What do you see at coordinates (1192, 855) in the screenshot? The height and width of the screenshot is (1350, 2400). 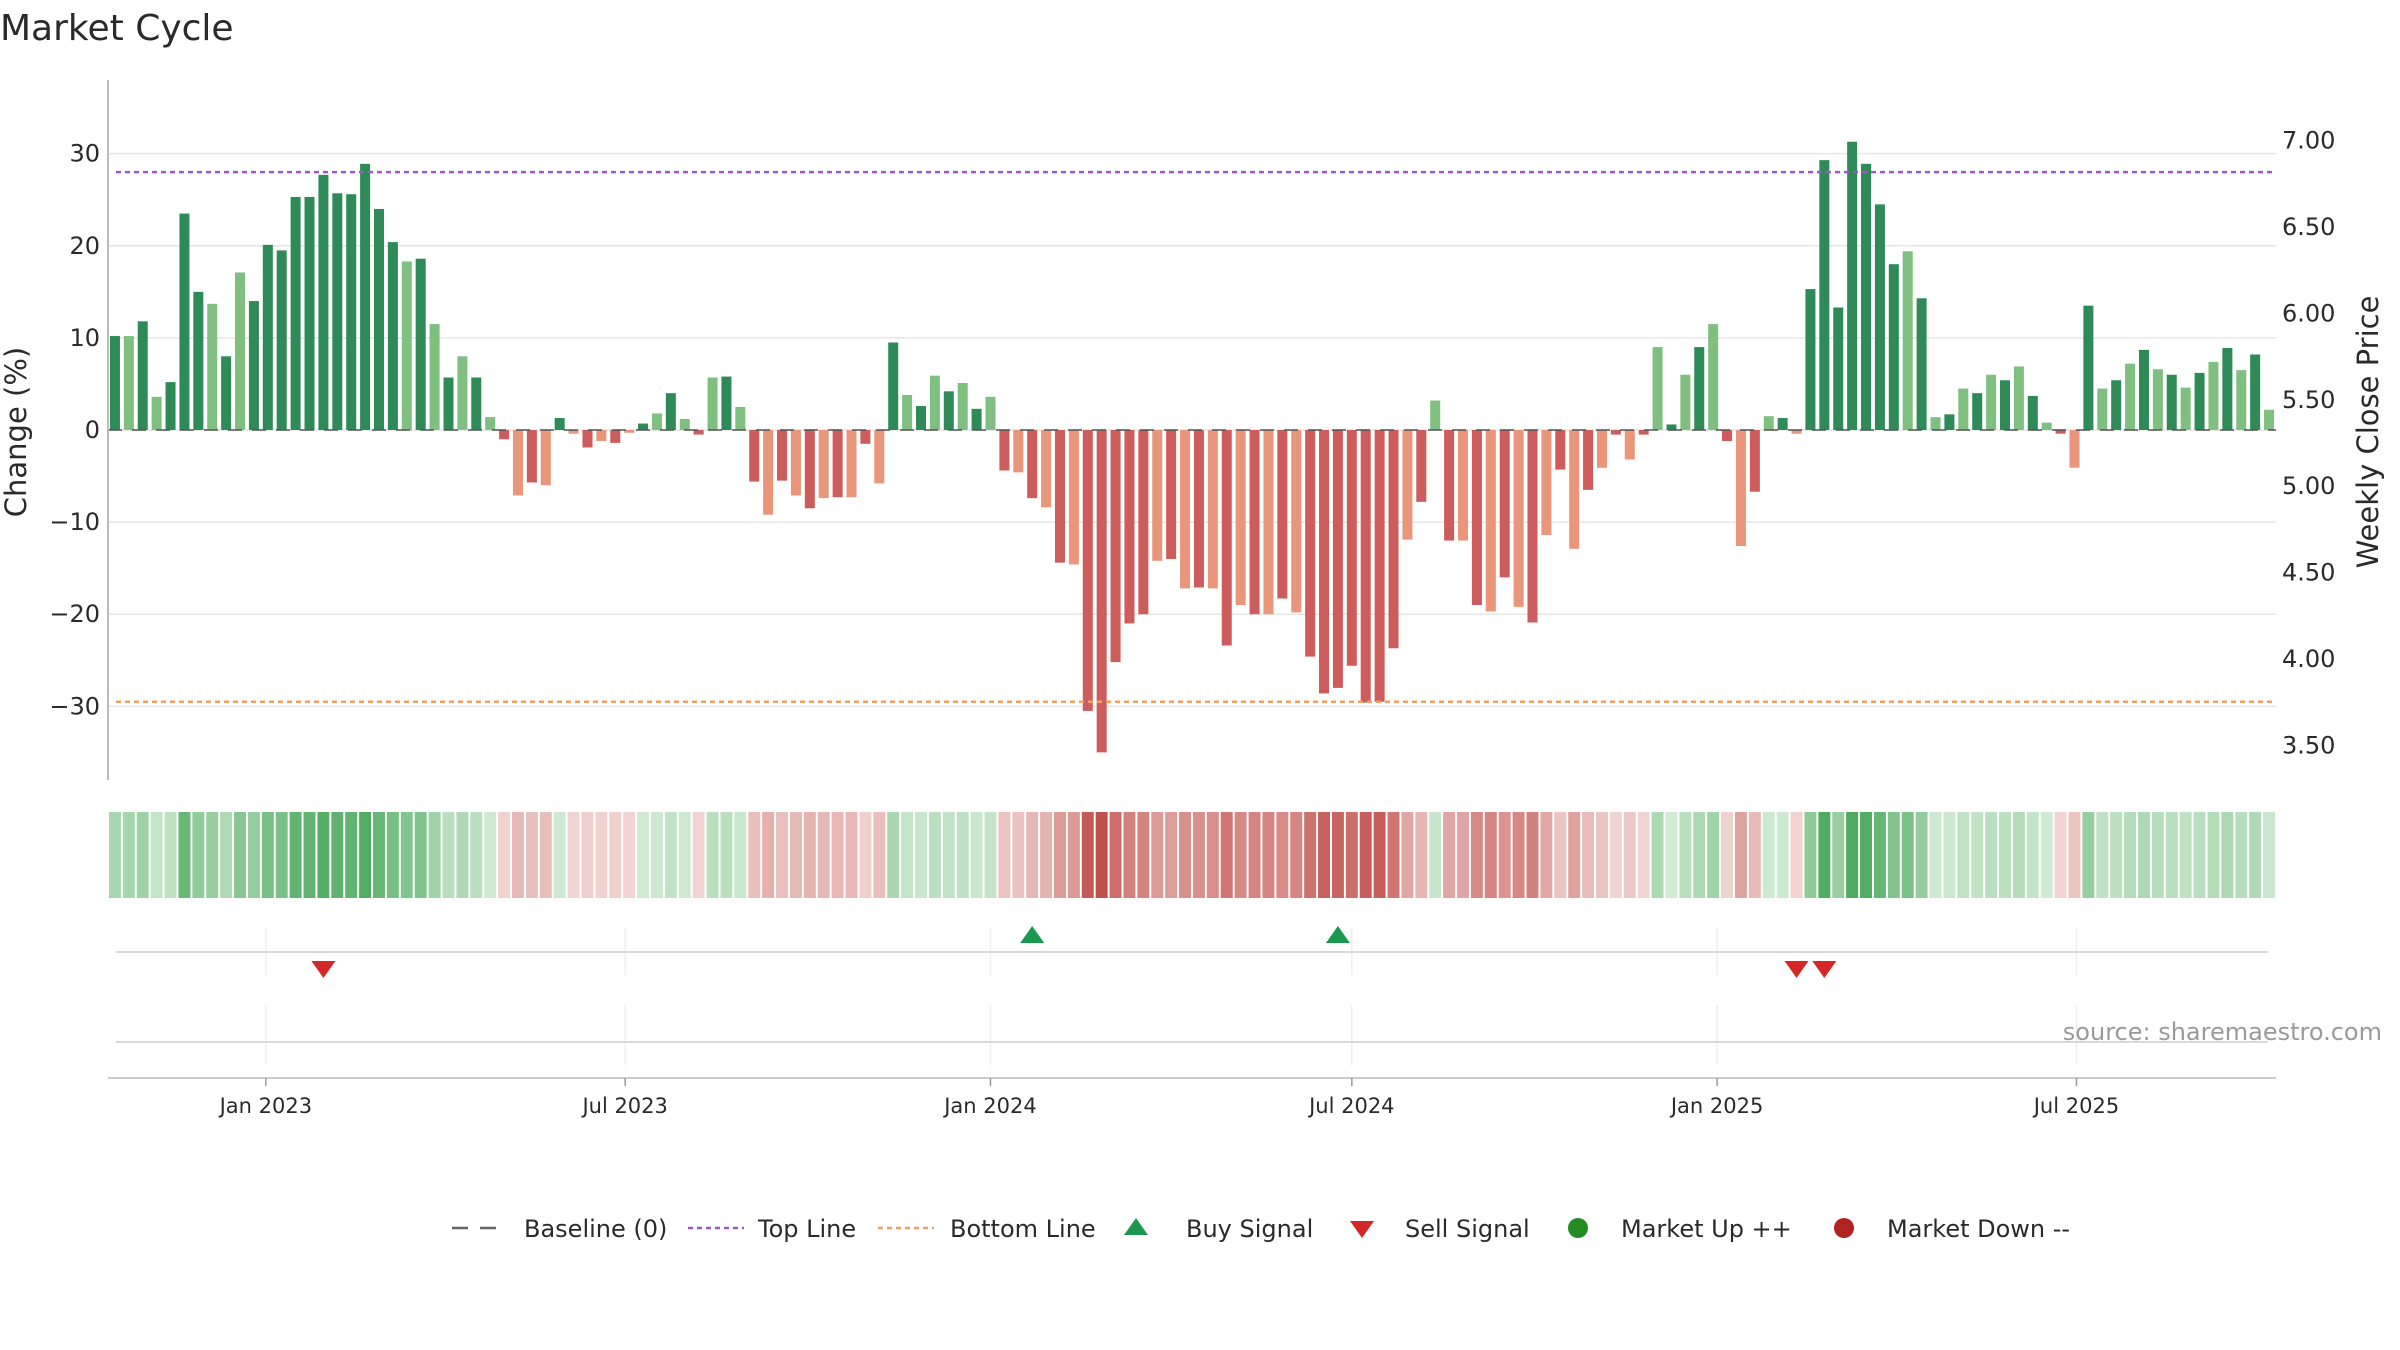 I see `cycle-heat-strip` at bounding box center [1192, 855].